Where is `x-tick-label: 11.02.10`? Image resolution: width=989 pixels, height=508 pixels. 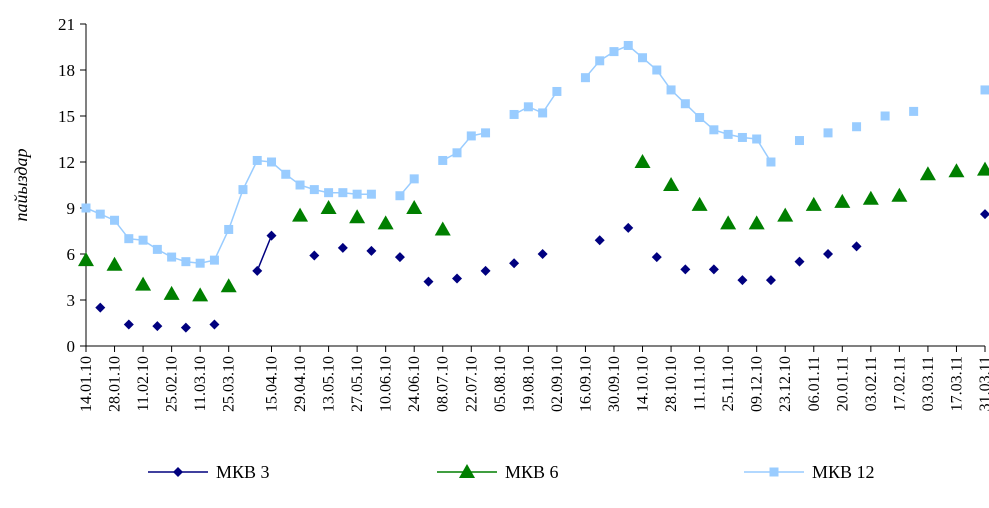
x-tick-label: 11.02.10 is located at coordinates (143, 383).